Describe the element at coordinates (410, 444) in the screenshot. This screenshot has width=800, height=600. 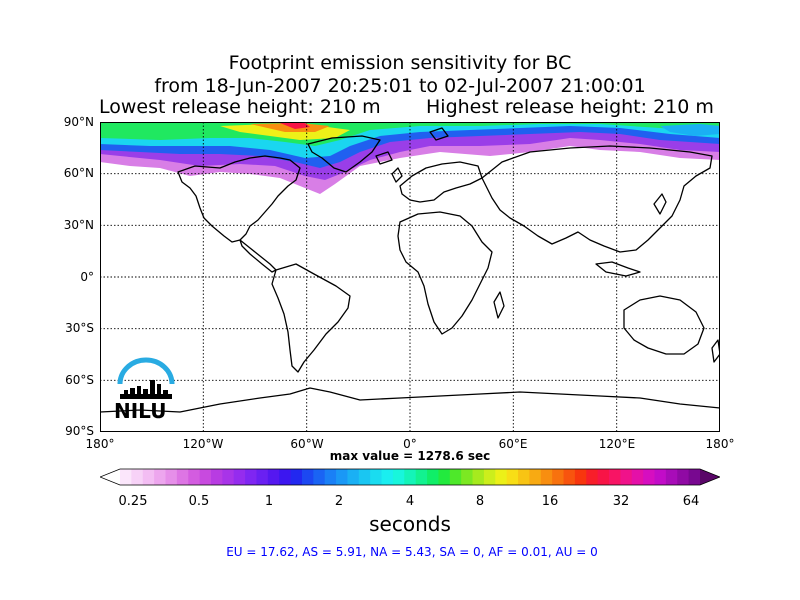
I see `lon-label-0: 0°` at that location.